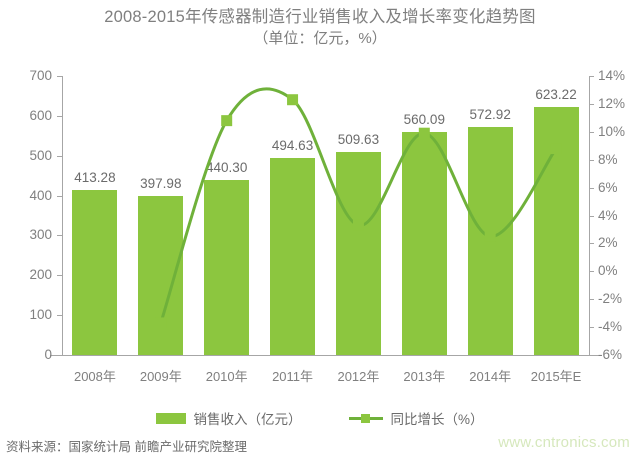 The width and height of the screenshot is (640, 458). What do you see at coordinates (610, 299) in the screenshot?
I see `y-axis-right-tick-label: -2%` at bounding box center [610, 299].